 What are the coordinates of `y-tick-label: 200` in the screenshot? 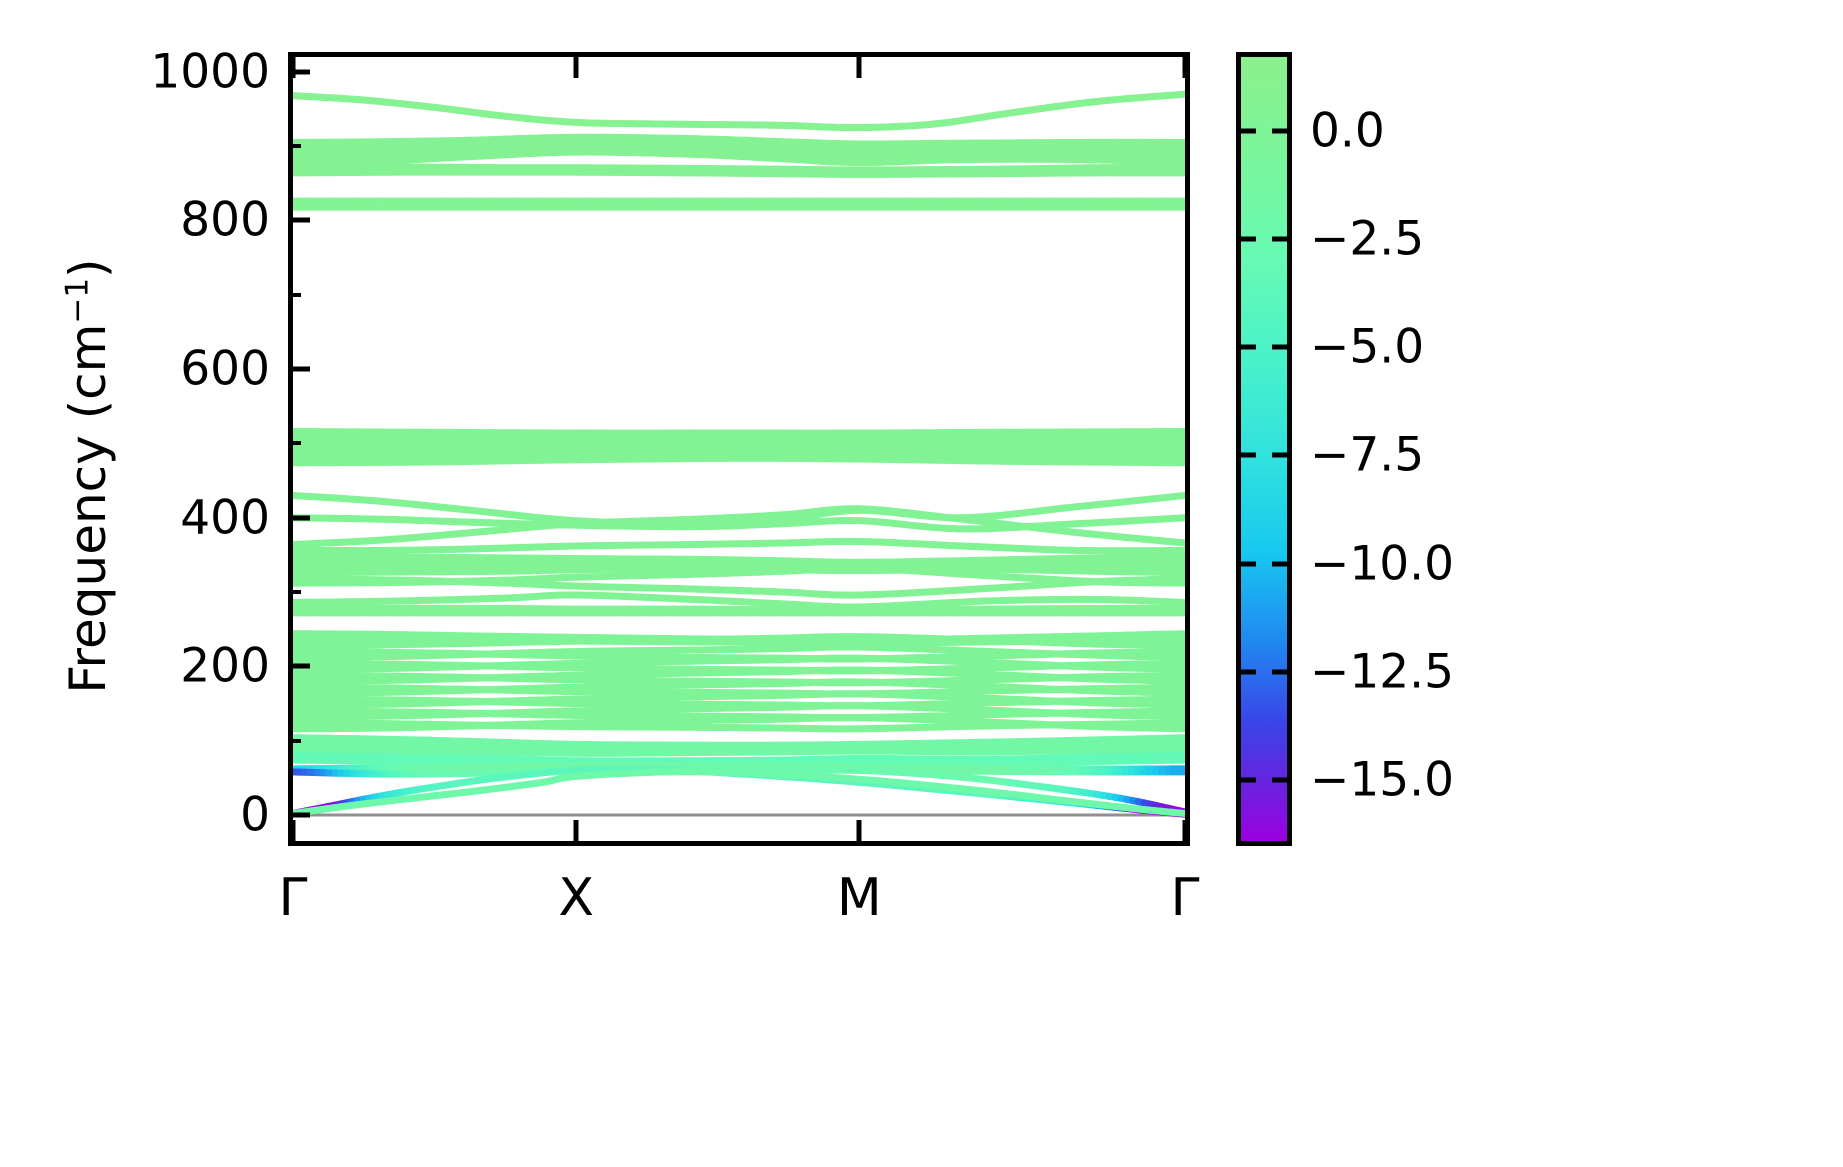 It's located at (225, 666).